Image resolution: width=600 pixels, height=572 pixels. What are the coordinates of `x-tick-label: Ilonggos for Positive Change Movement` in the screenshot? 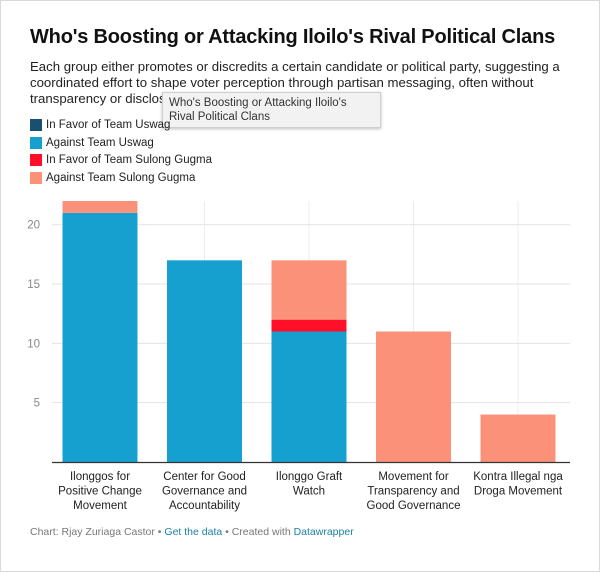 It's located at (100, 491).